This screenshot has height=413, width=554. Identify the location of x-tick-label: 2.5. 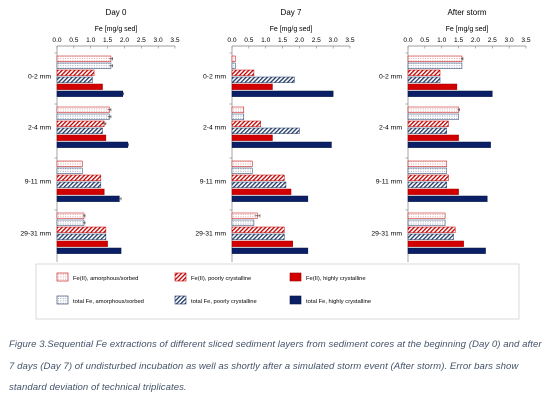
(492, 40).